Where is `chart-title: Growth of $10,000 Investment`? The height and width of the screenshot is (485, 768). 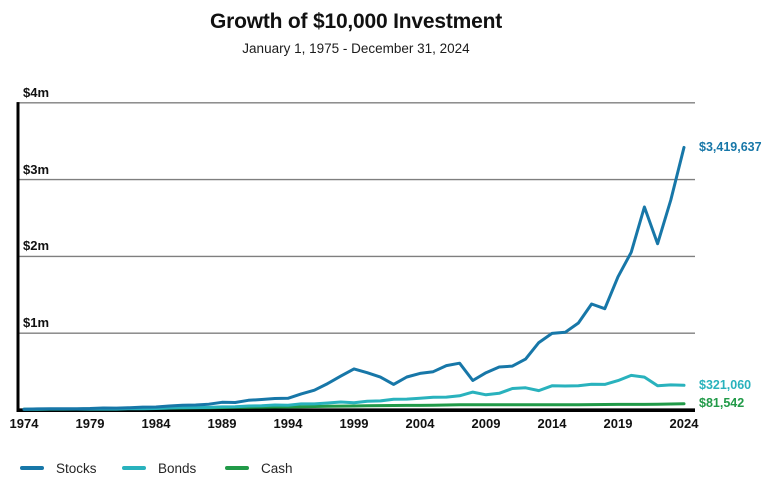
chart-title: Growth of $10,000 Investment is located at coordinates (356, 21).